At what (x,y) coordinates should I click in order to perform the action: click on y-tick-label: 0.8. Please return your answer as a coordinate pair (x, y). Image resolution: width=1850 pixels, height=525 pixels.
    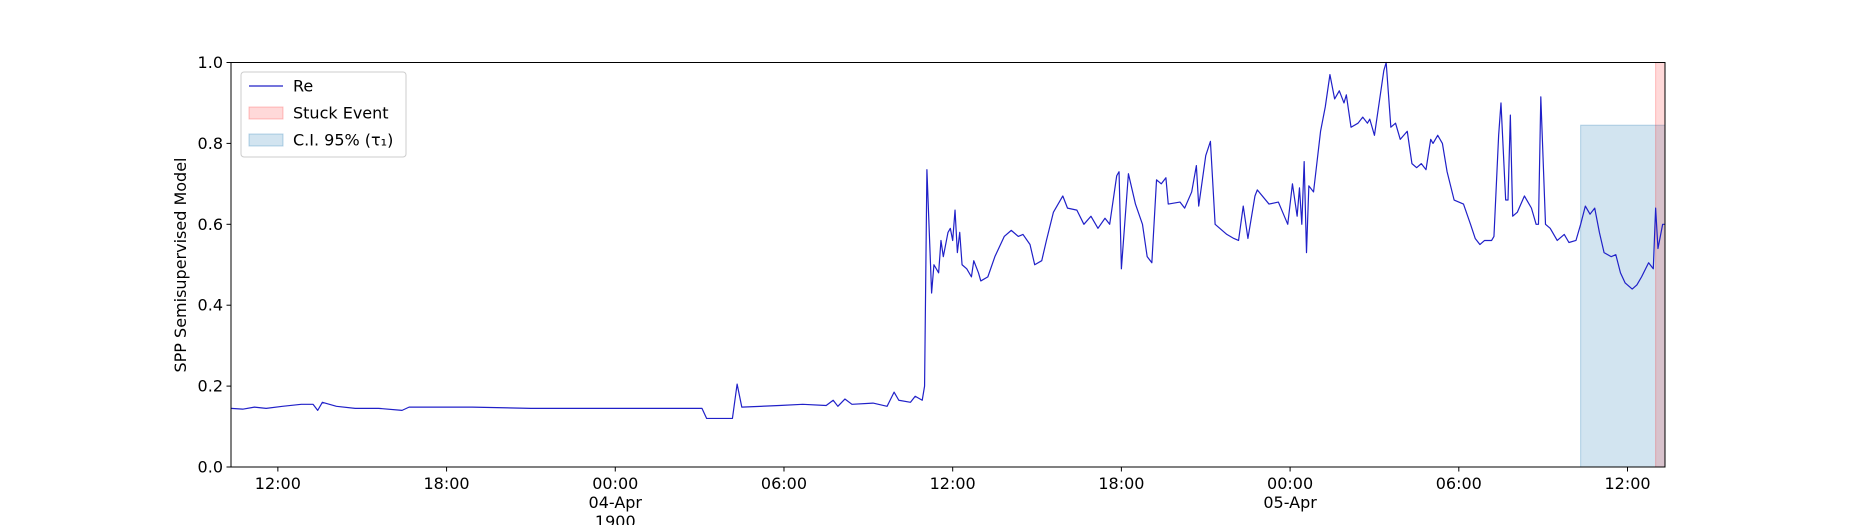
    Looking at the image, I should click on (210, 143).